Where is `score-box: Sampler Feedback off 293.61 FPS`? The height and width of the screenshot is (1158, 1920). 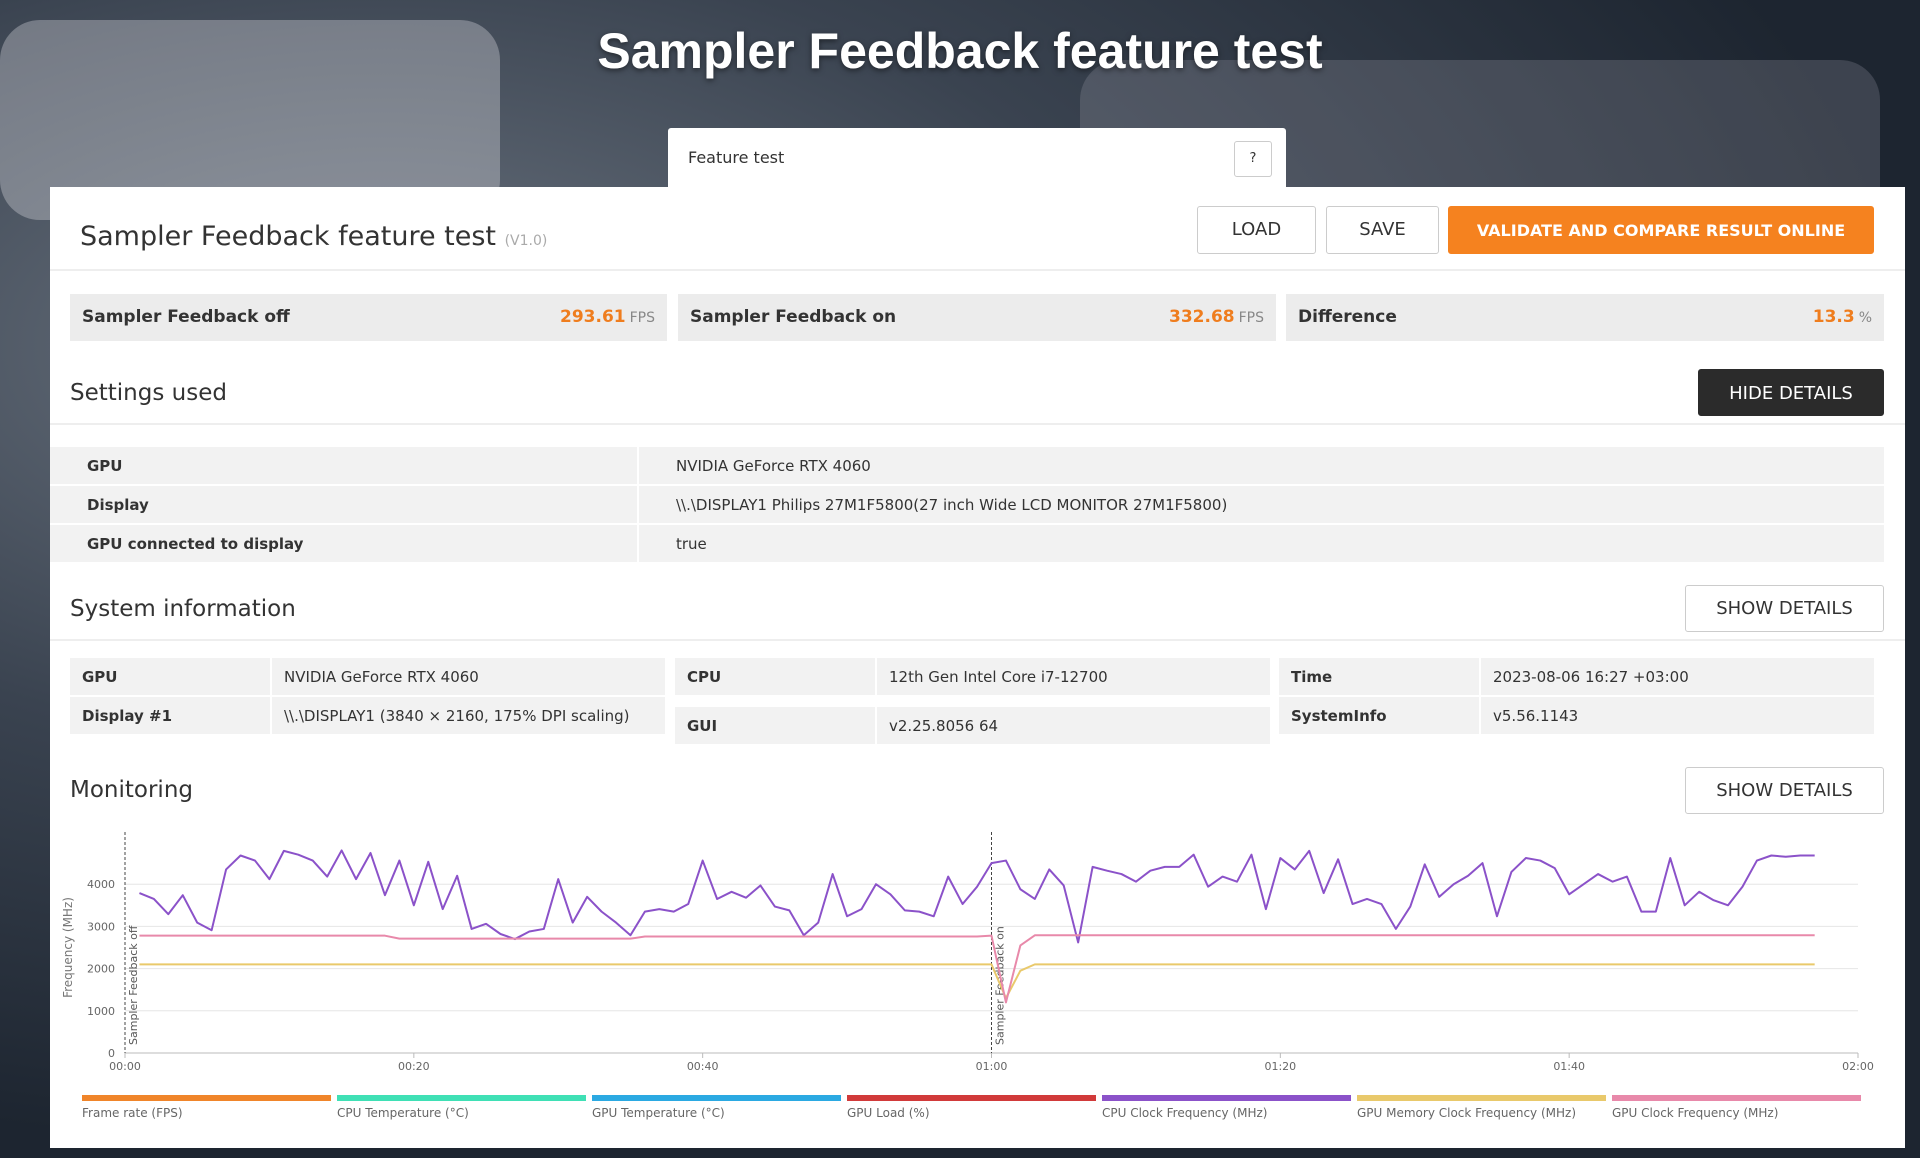
score-box: Sampler Feedback off 293.61 FPS is located at coordinates (368, 317).